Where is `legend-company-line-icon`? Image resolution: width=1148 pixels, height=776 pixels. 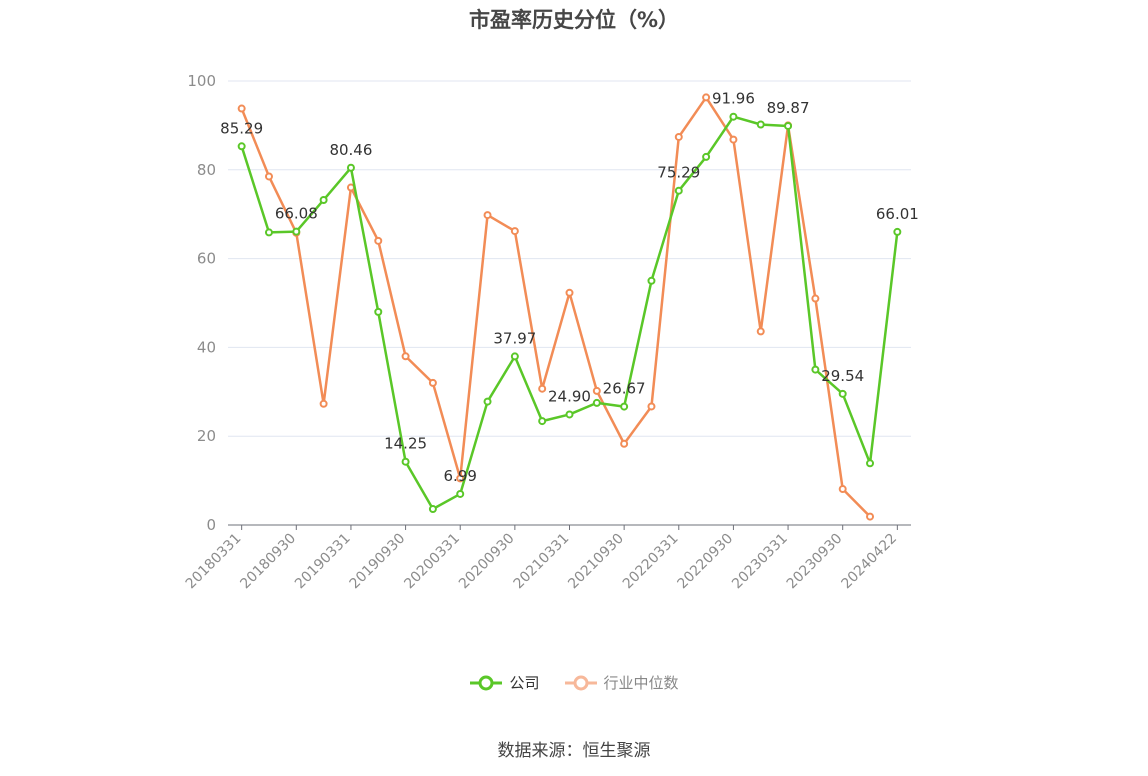 legend-company-line-icon is located at coordinates (486, 682).